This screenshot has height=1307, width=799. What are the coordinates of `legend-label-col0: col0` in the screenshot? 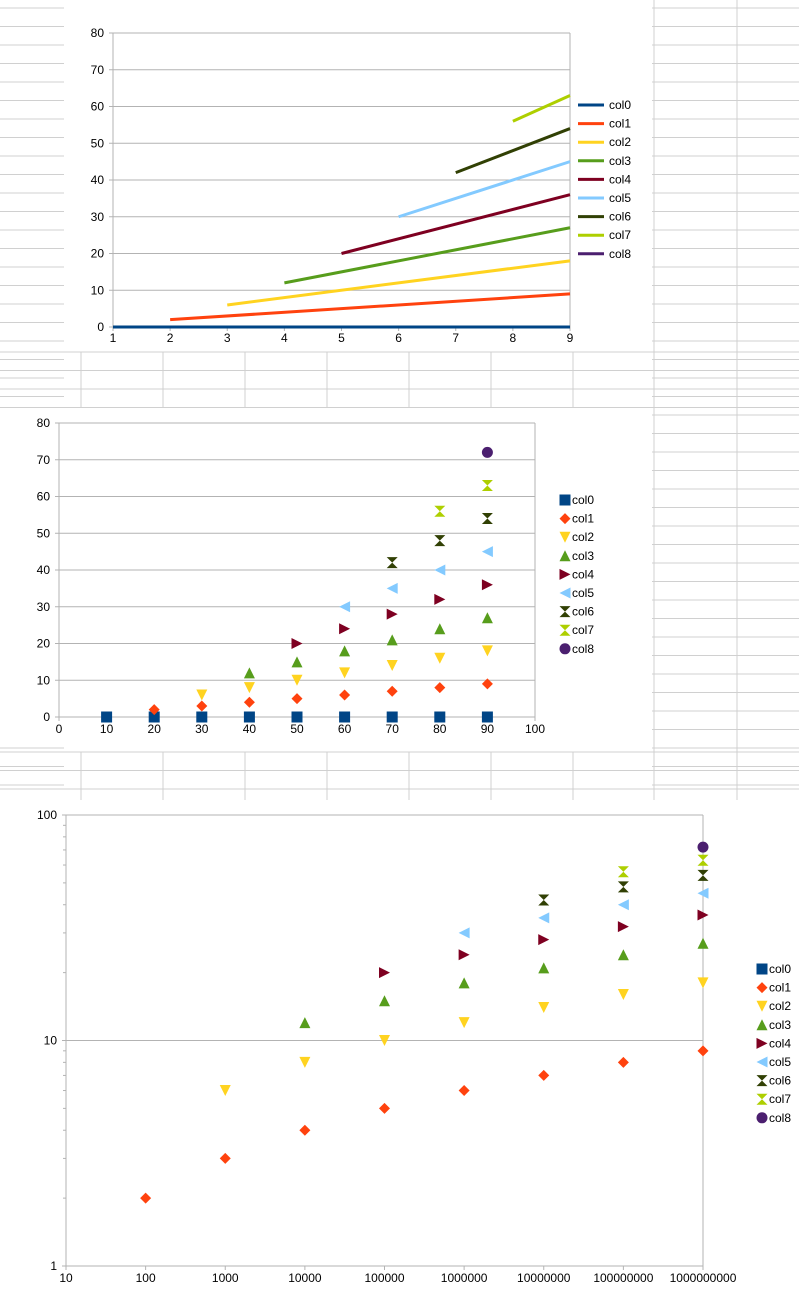 It's located at (620, 105).